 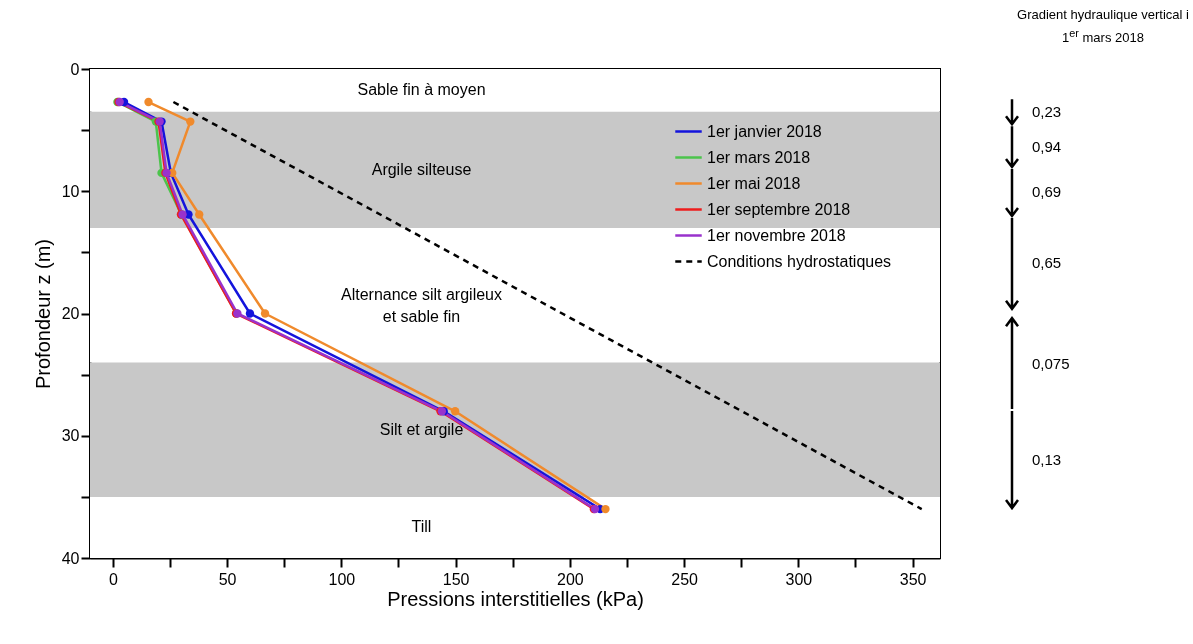 What do you see at coordinates (342, 579) in the screenshot?
I see `x-tick-label: 100` at bounding box center [342, 579].